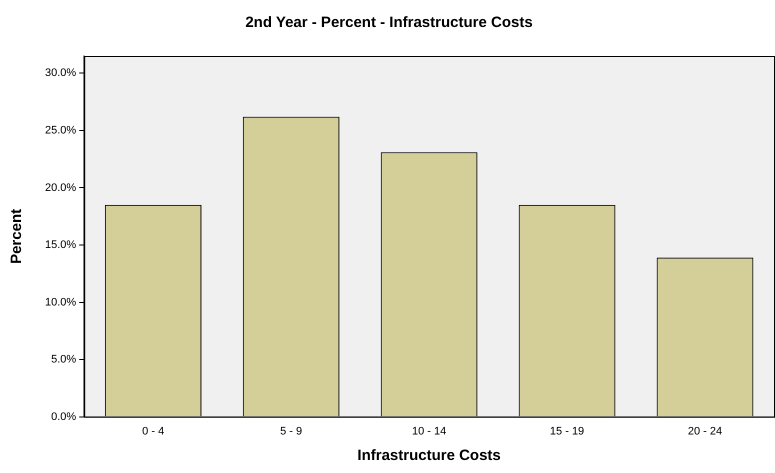 The image size is (775, 473). Describe the element at coordinates (60, 302) in the screenshot. I see `y-tick-label: 10.0%` at that location.